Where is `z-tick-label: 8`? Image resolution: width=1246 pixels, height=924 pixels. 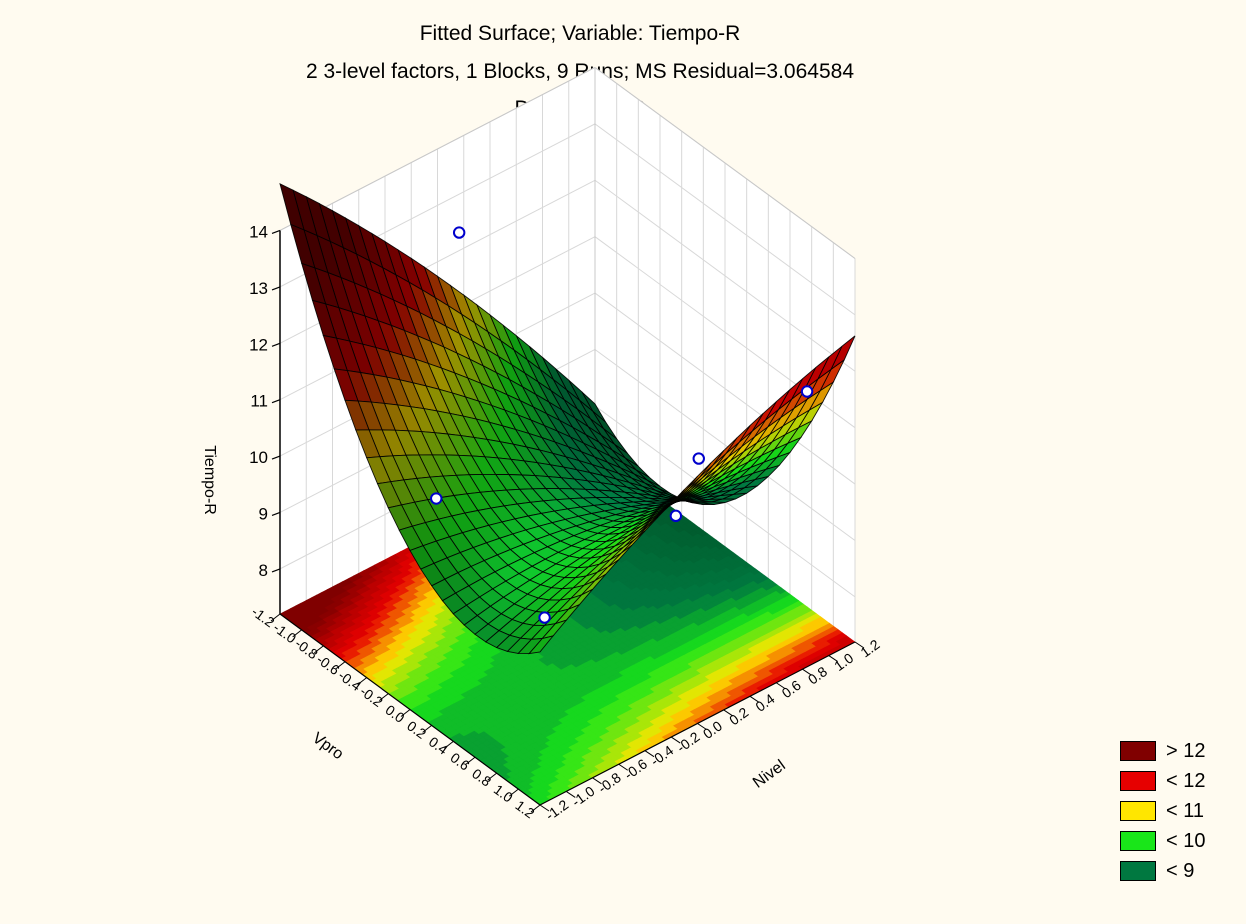
z-tick-label: 8 is located at coordinates (263, 570).